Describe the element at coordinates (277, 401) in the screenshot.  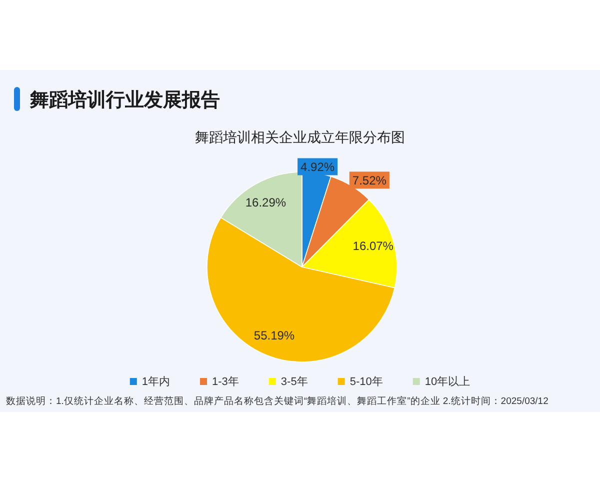
I see `text: 数据说明：1.仅统计企业名称、经营范围、品牌产品名称包含关键词“舞蹈培训、舞蹈工作室”的企业 2.统计时间：2025/03/12` at that location.